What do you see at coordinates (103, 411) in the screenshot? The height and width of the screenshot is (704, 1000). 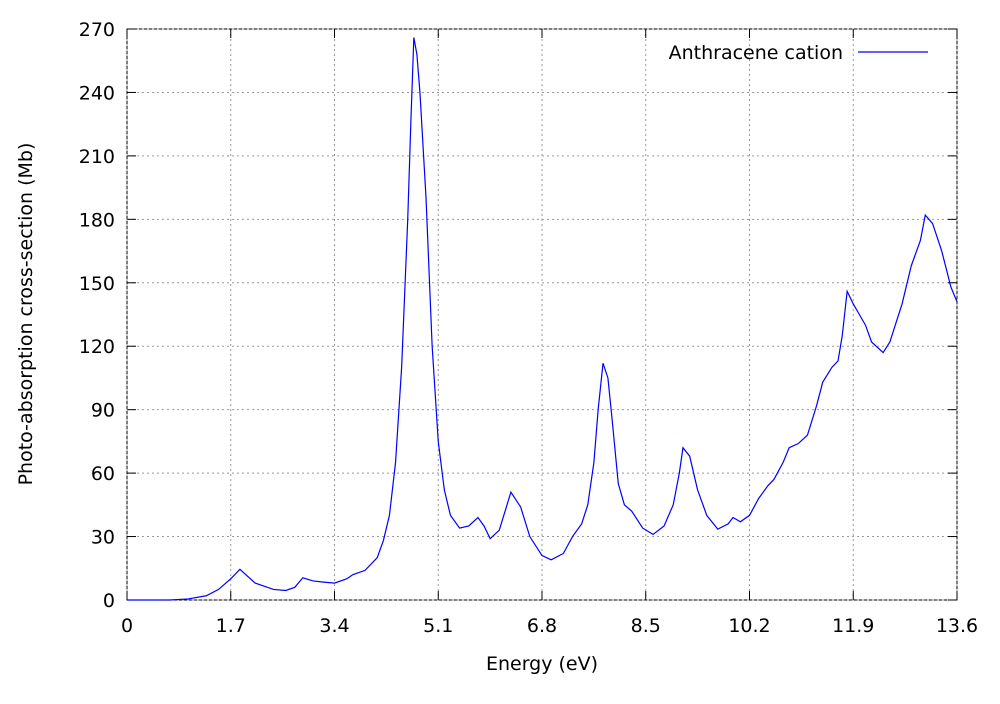 I see `y-tick-label: 90` at bounding box center [103, 411].